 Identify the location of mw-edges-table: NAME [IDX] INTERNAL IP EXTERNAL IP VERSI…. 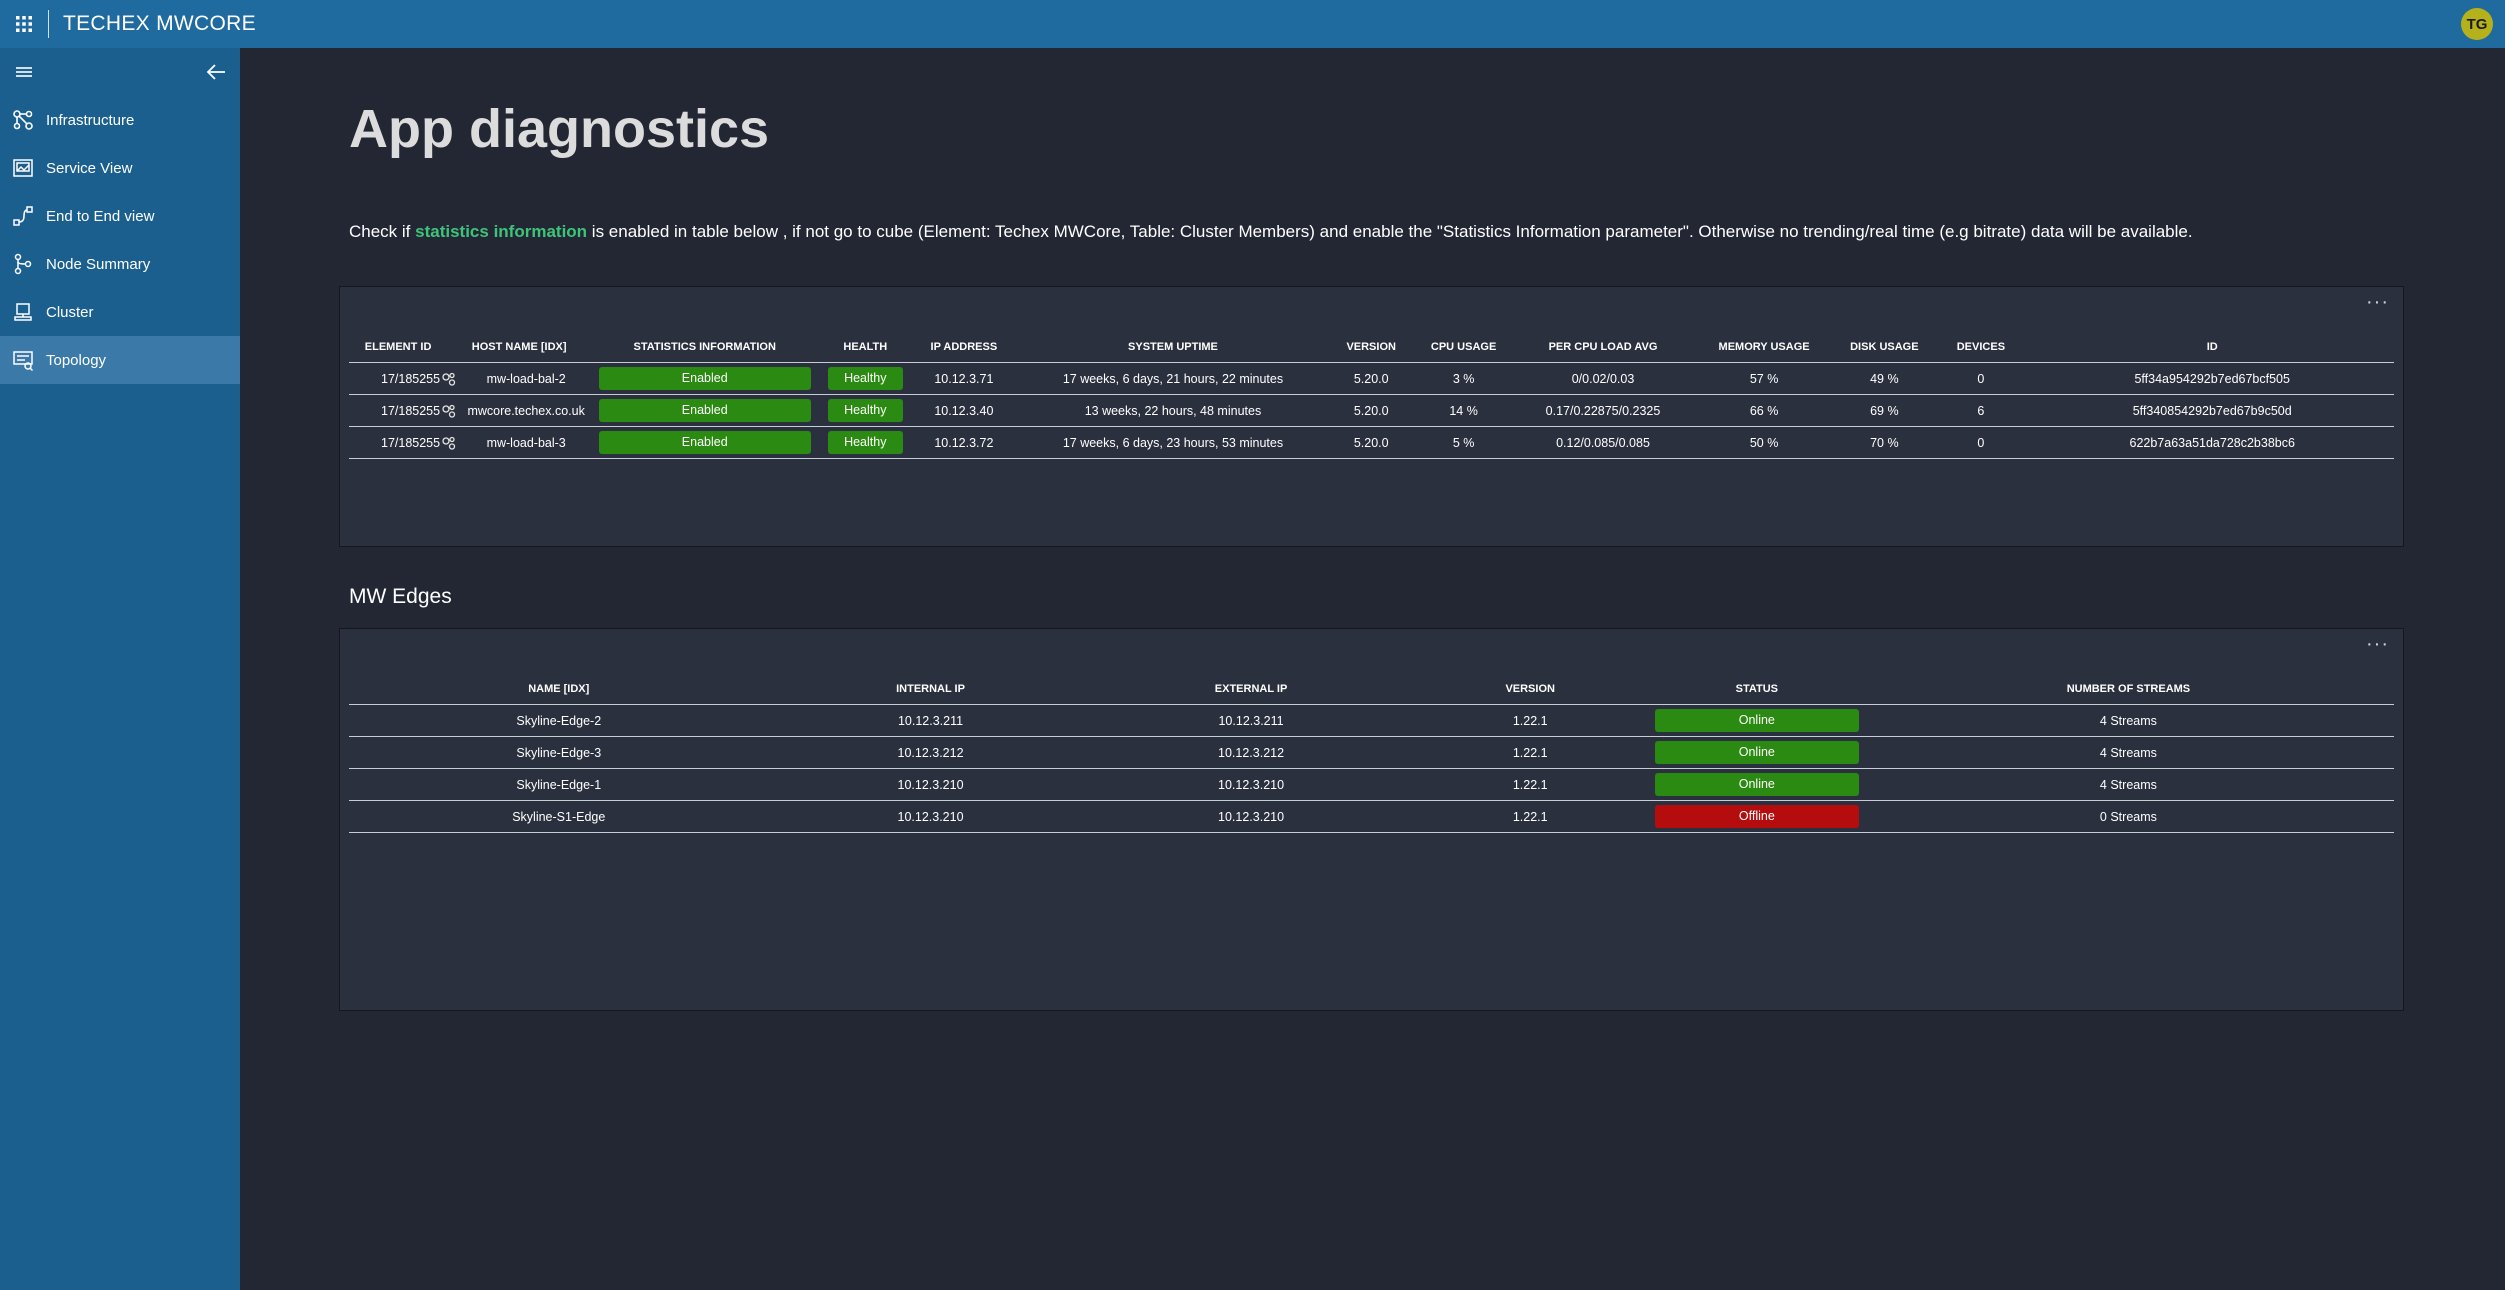
(1371, 753).